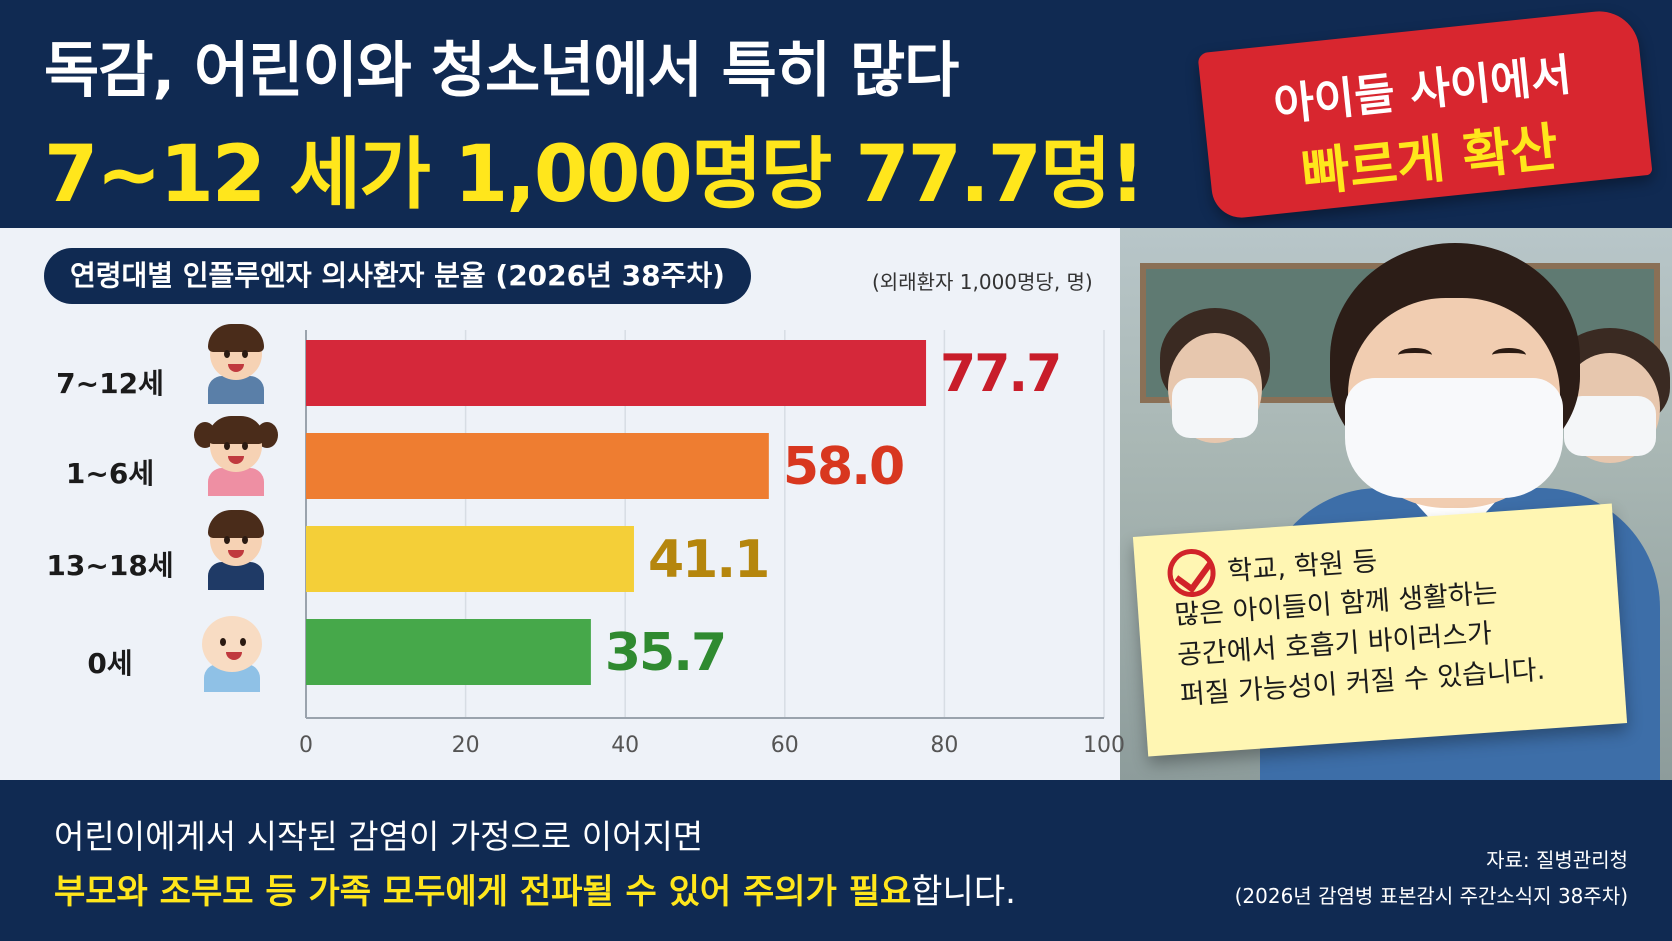 This screenshot has height=941, width=1672. What do you see at coordinates (594, 175) in the screenshot?
I see `headline-subtitle: 7~12 세가 1,000명당 77.7명!` at bounding box center [594, 175].